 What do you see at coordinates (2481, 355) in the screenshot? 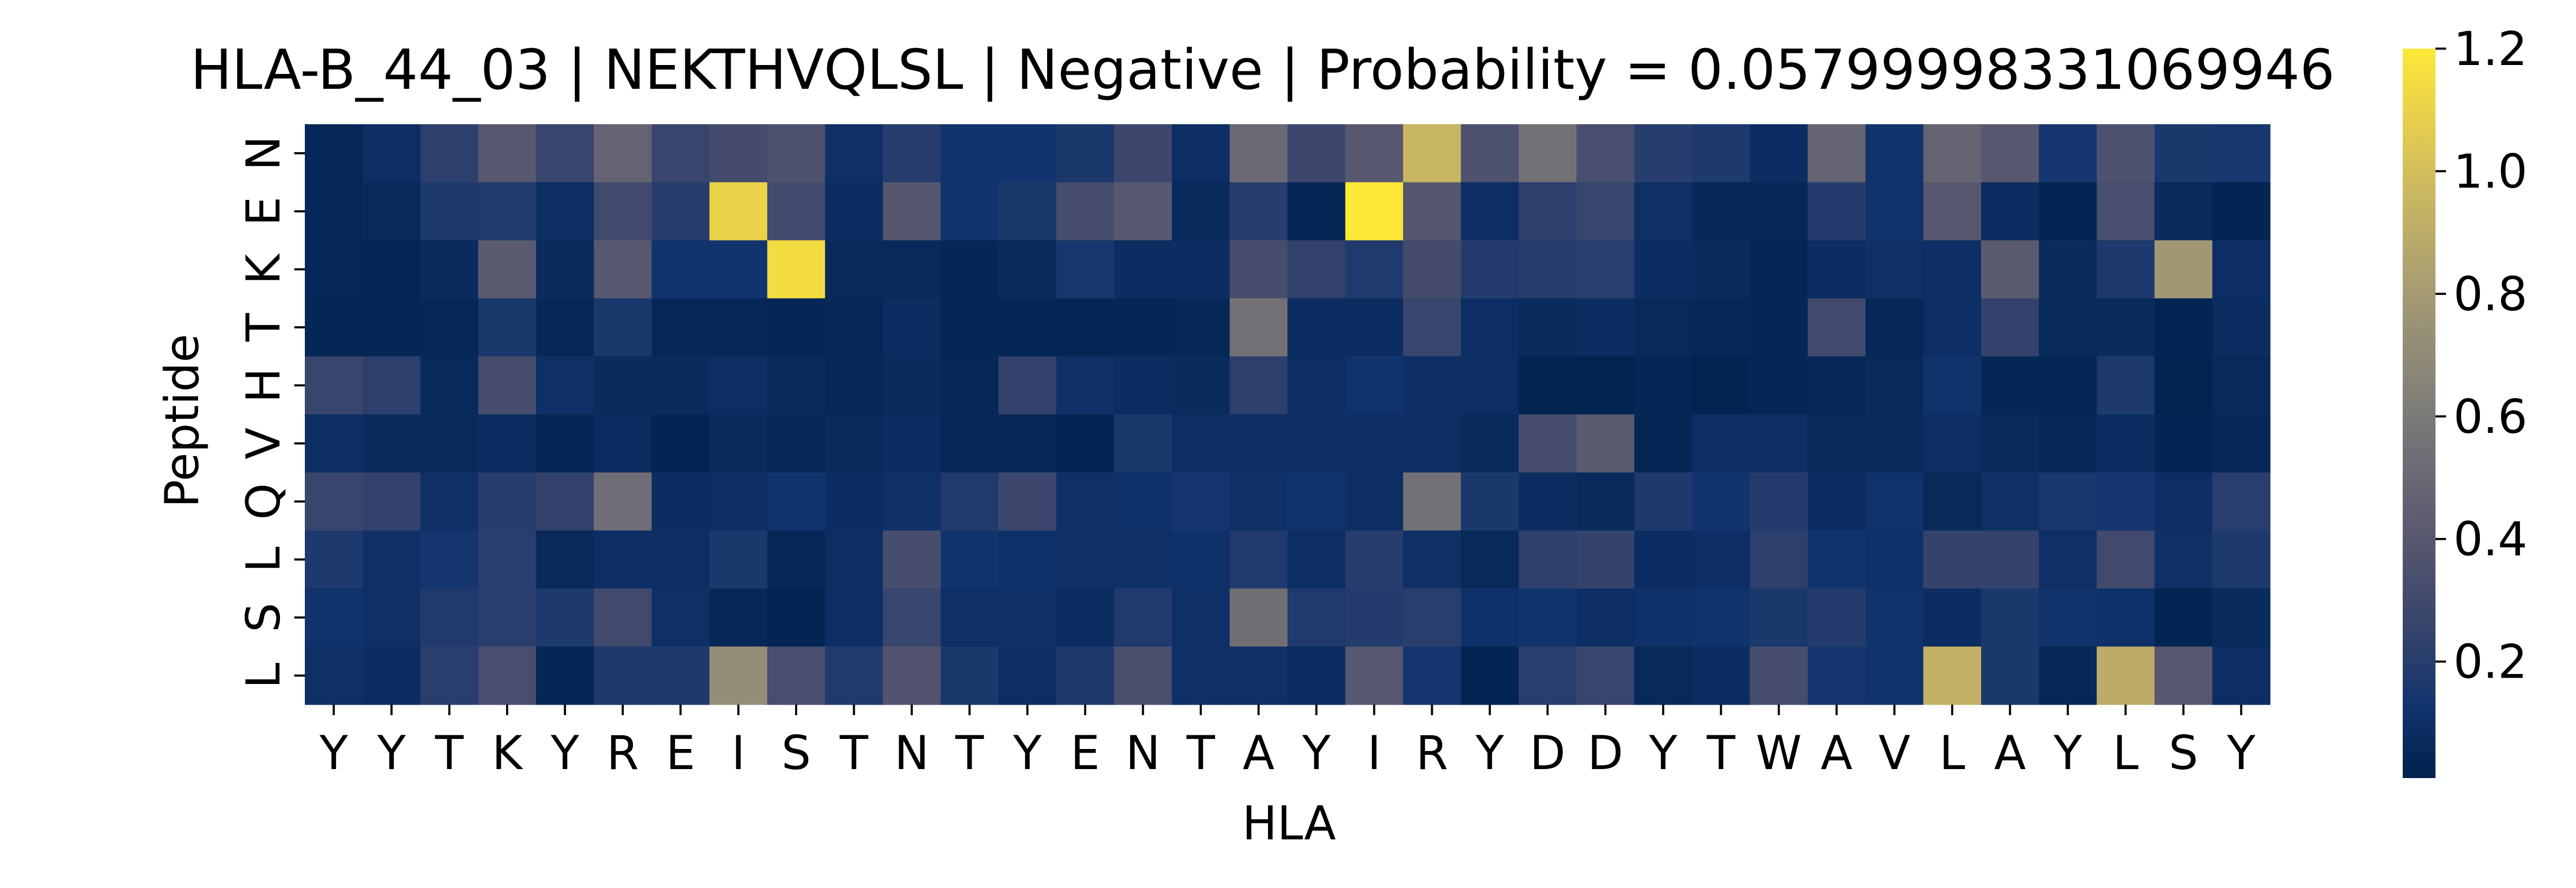
I see `colorbar-ticks: 0.2 0.4 0.6 0.8 1.0 1.2` at bounding box center [2481, 355].